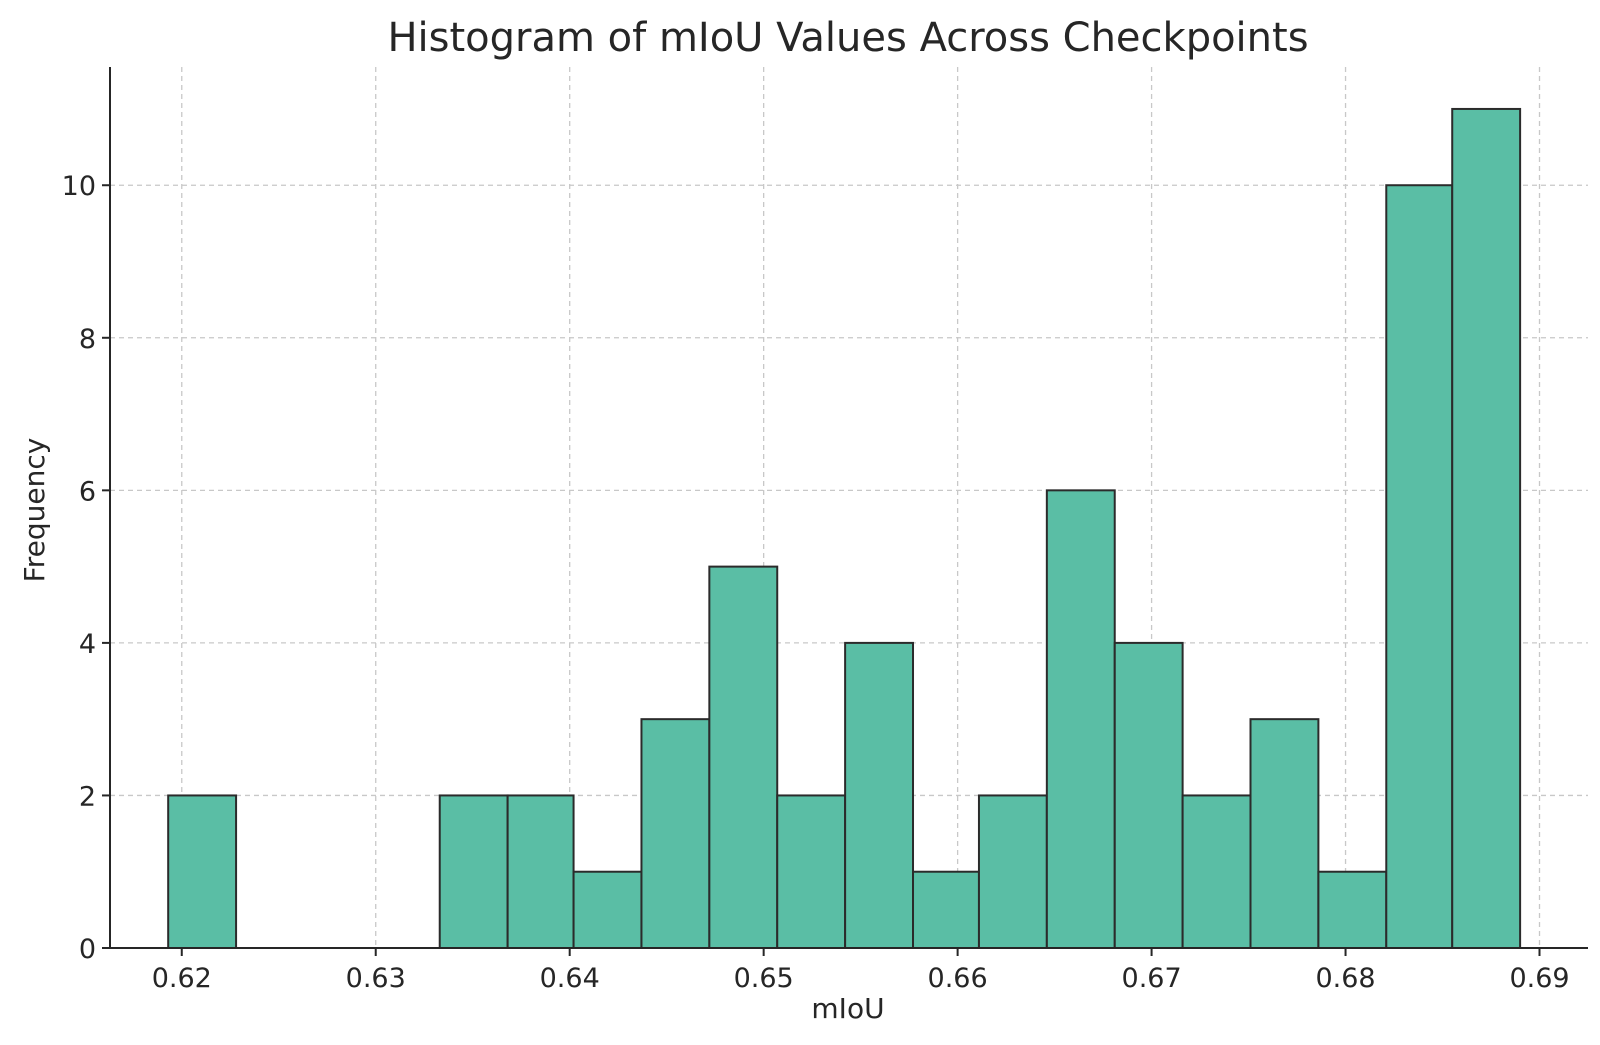  What do you see at coordinates (1152, 978) in the screenshot?
I see `x-tick-label: 0.67` at bounding box center [1152, 978].